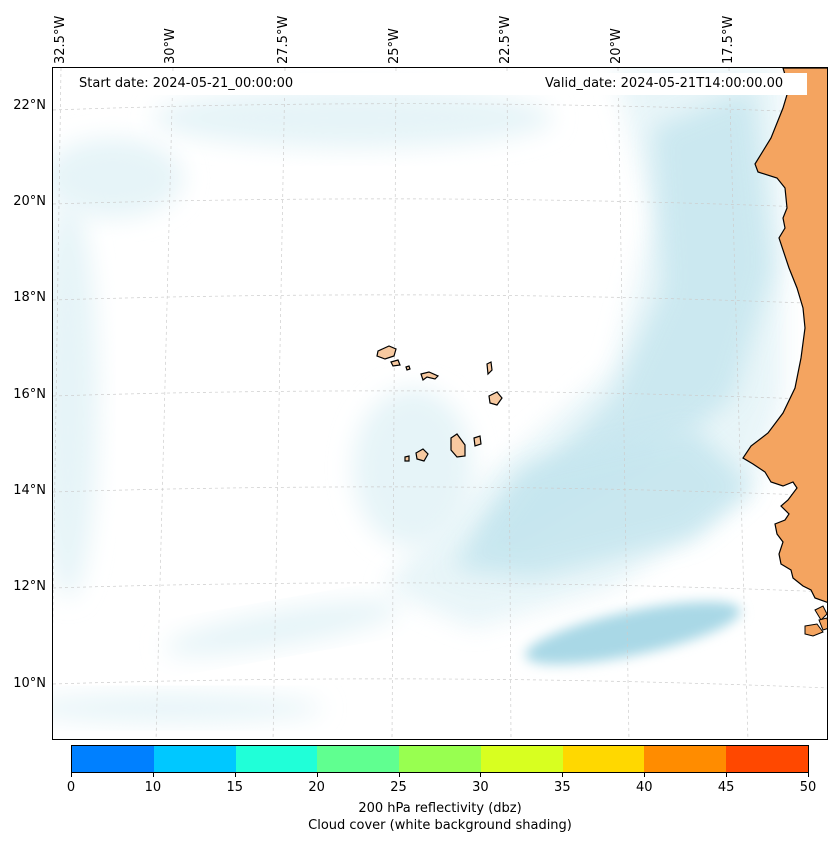 The image size is (837, 843). I want to click on island-sal, so click(489, 368).